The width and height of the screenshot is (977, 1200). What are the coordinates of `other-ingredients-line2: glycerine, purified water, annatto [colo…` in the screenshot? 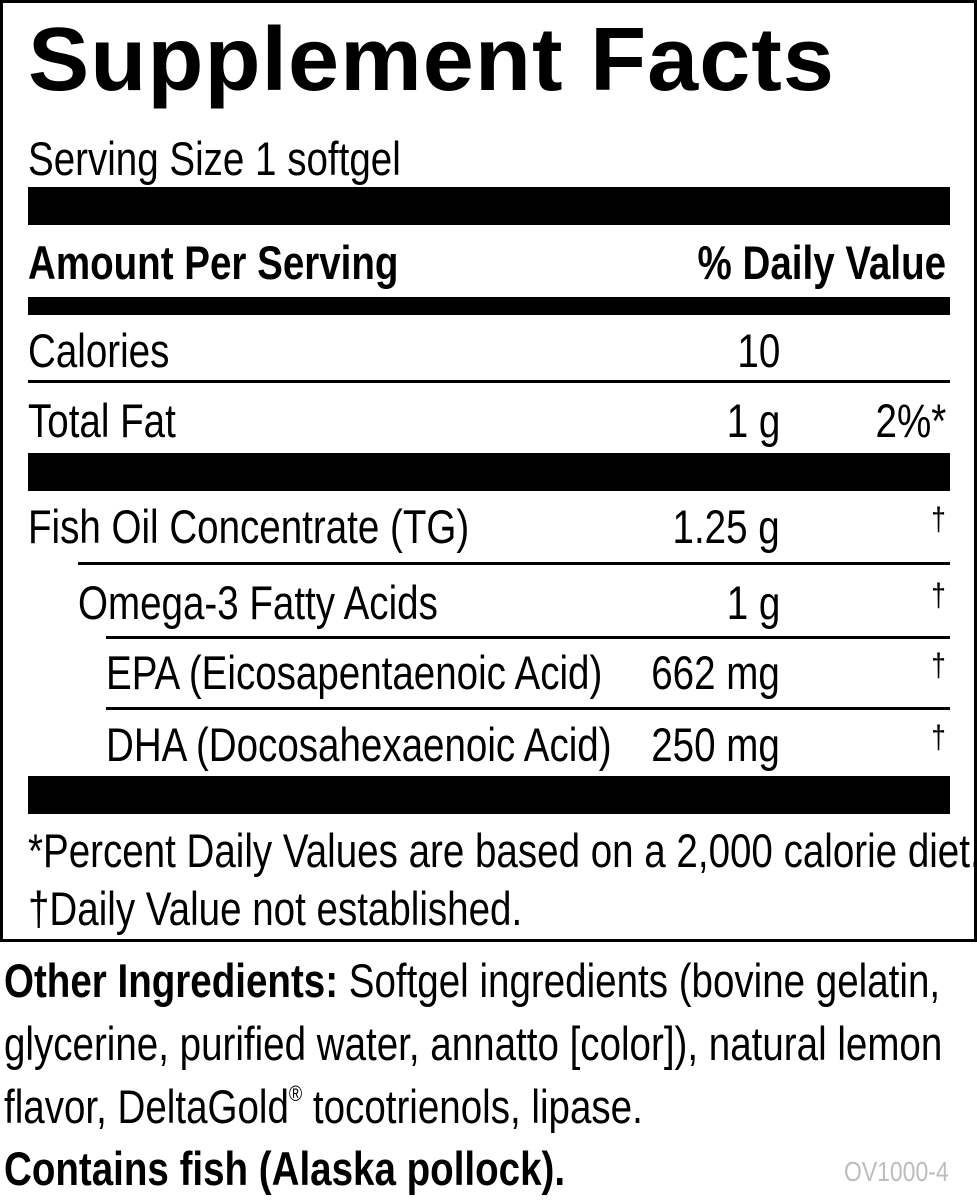 It's located at (473, 1043).